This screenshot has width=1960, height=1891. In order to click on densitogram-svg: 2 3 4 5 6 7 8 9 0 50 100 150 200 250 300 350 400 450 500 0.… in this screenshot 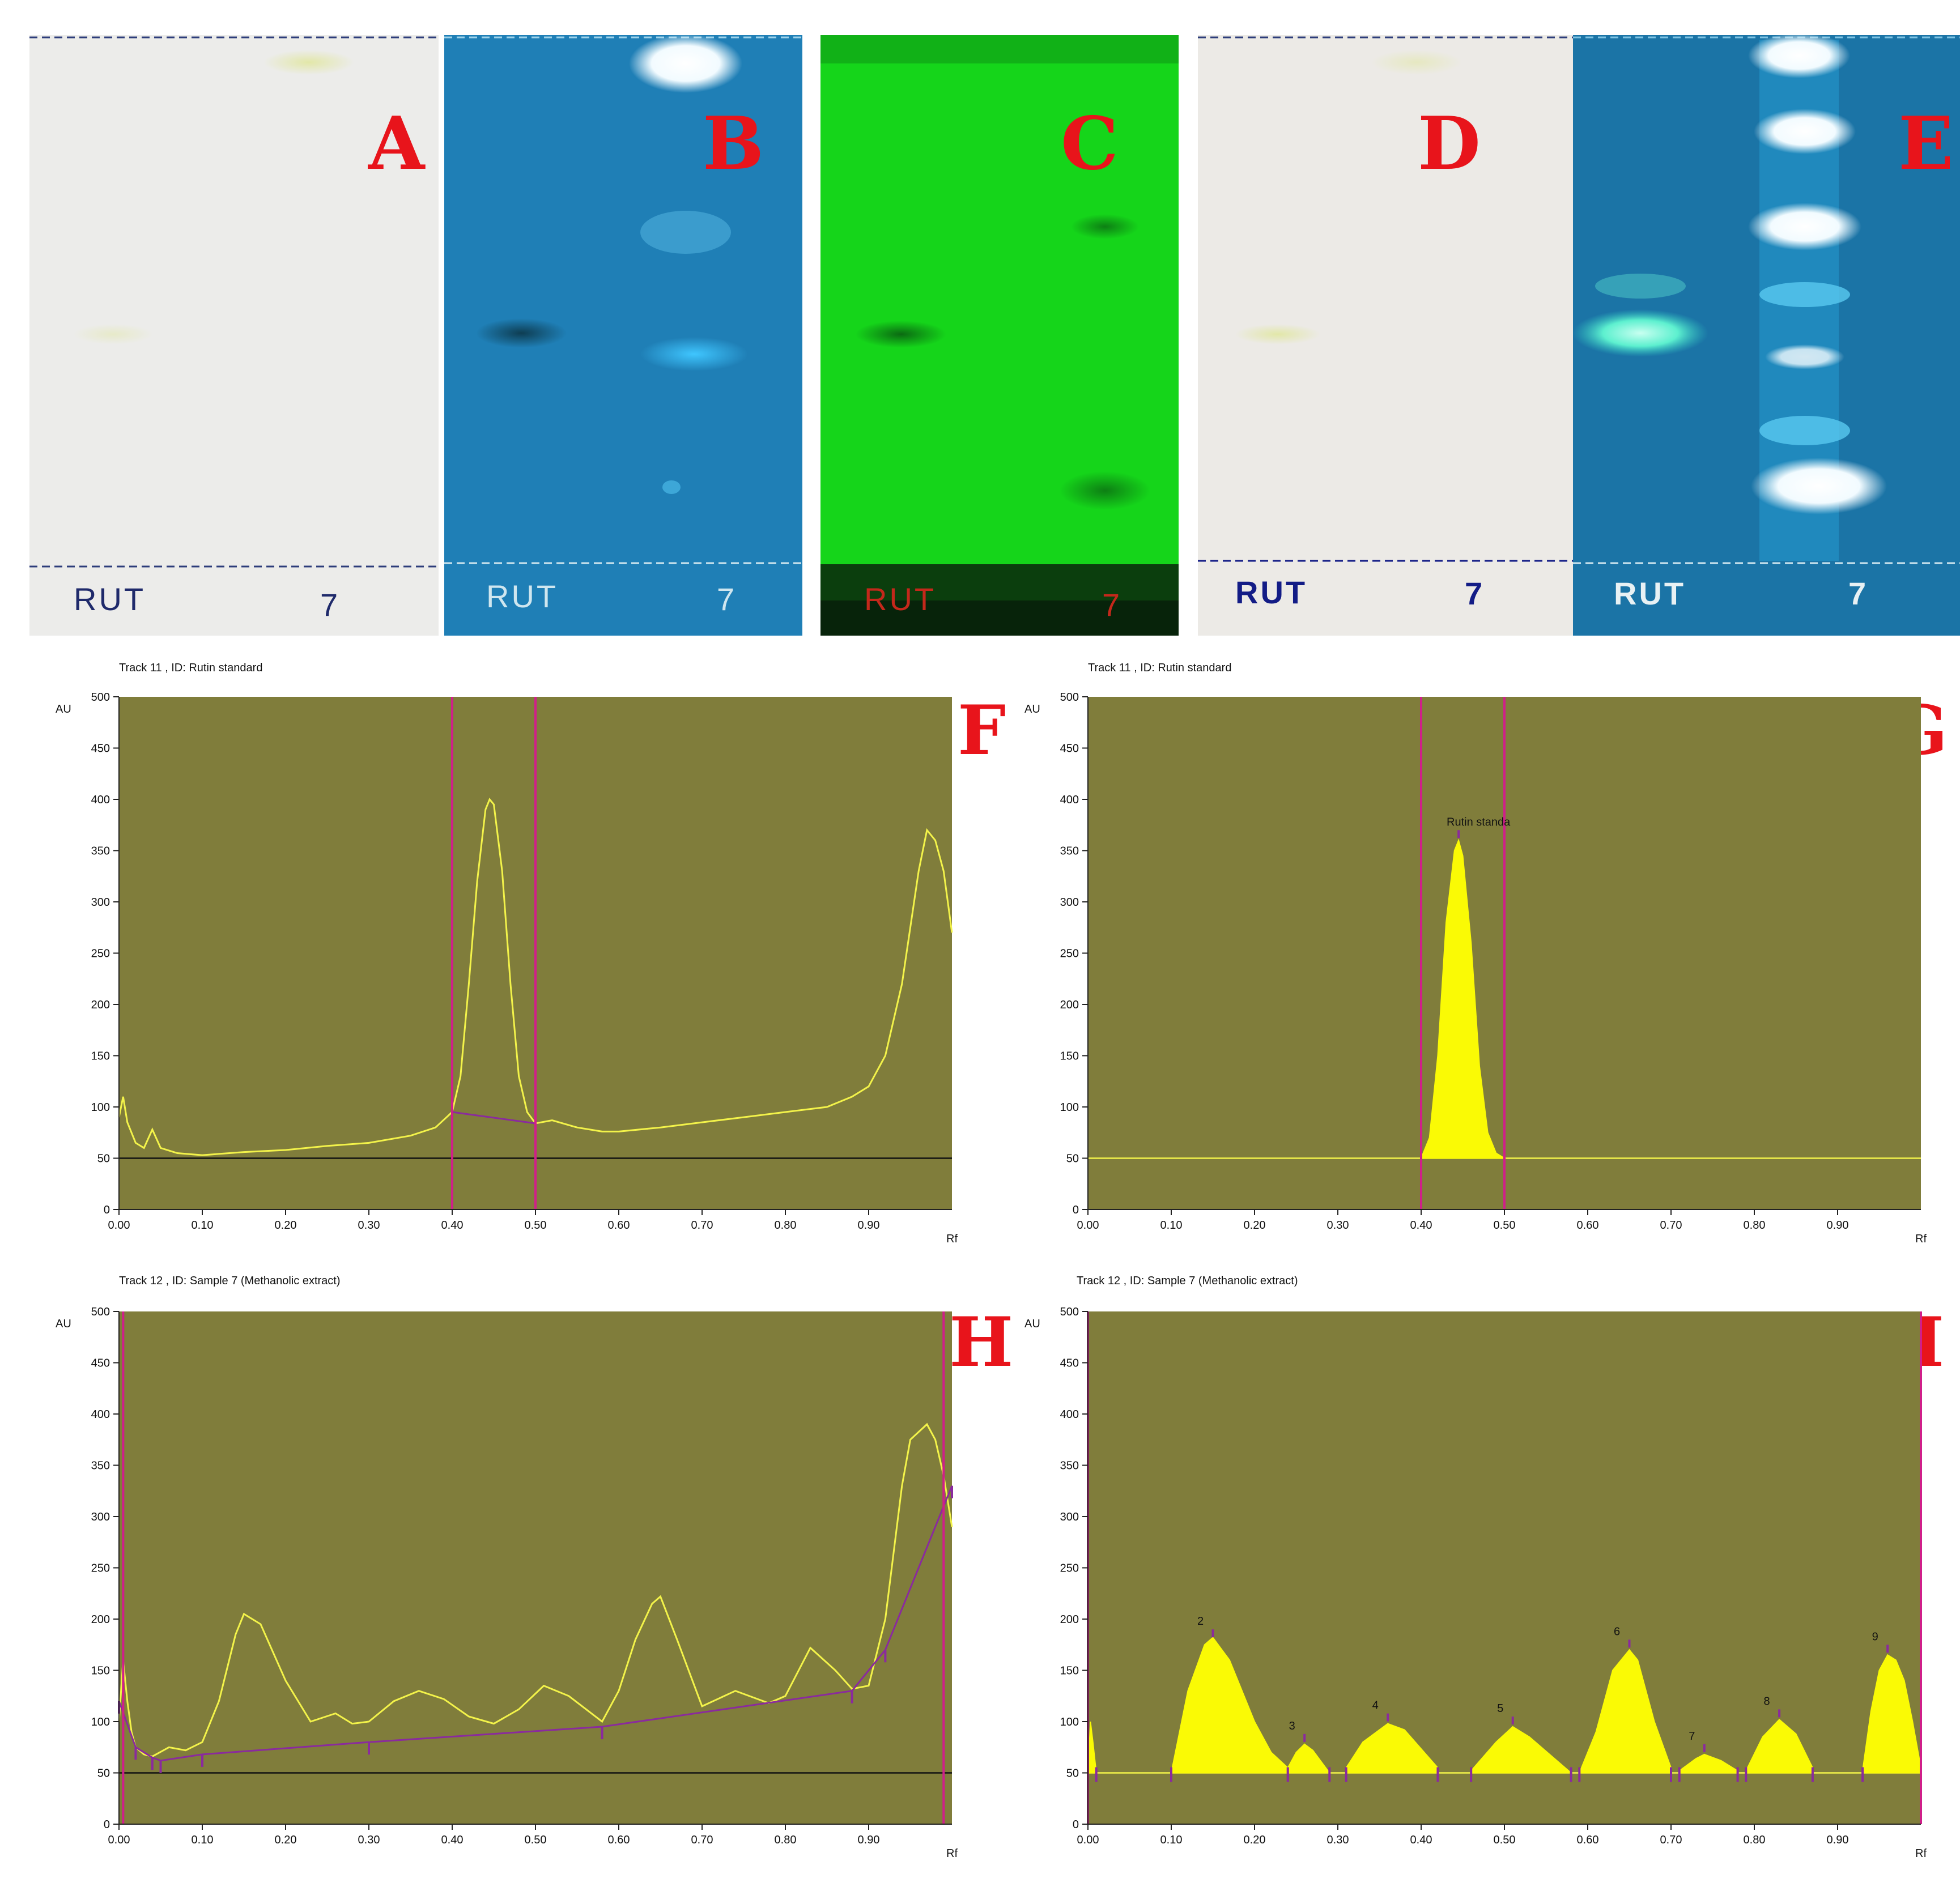, I will do `click(1475, 1583)`.